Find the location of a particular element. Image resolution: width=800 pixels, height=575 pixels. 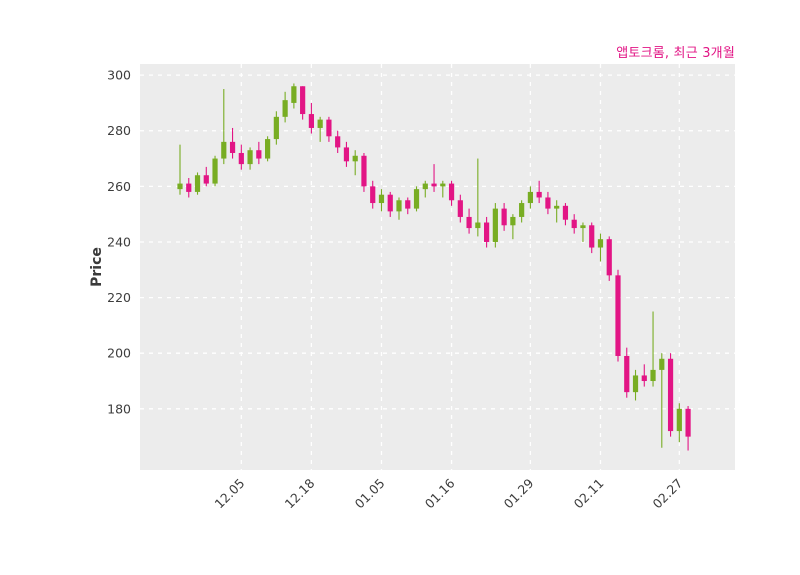

y-tick-label: 260 is located at coordinates (119, 186).